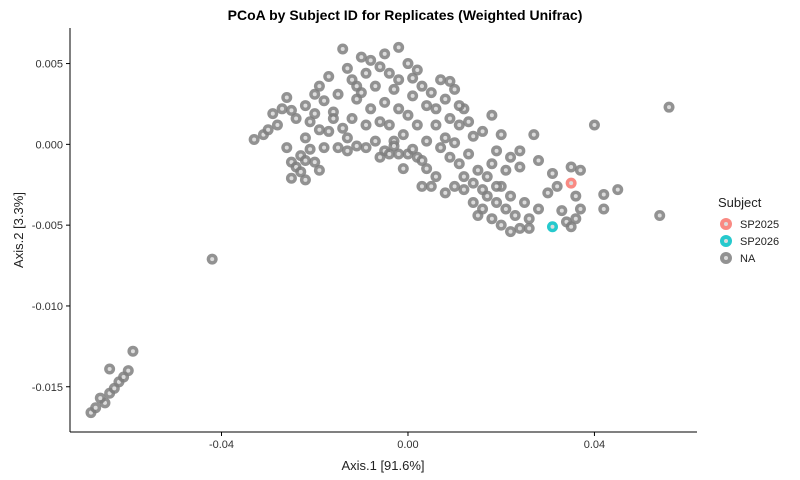  Describe the element at coordinates (594, 445) in the screenshot. I see `x-tick-label: 0.04` at that location.